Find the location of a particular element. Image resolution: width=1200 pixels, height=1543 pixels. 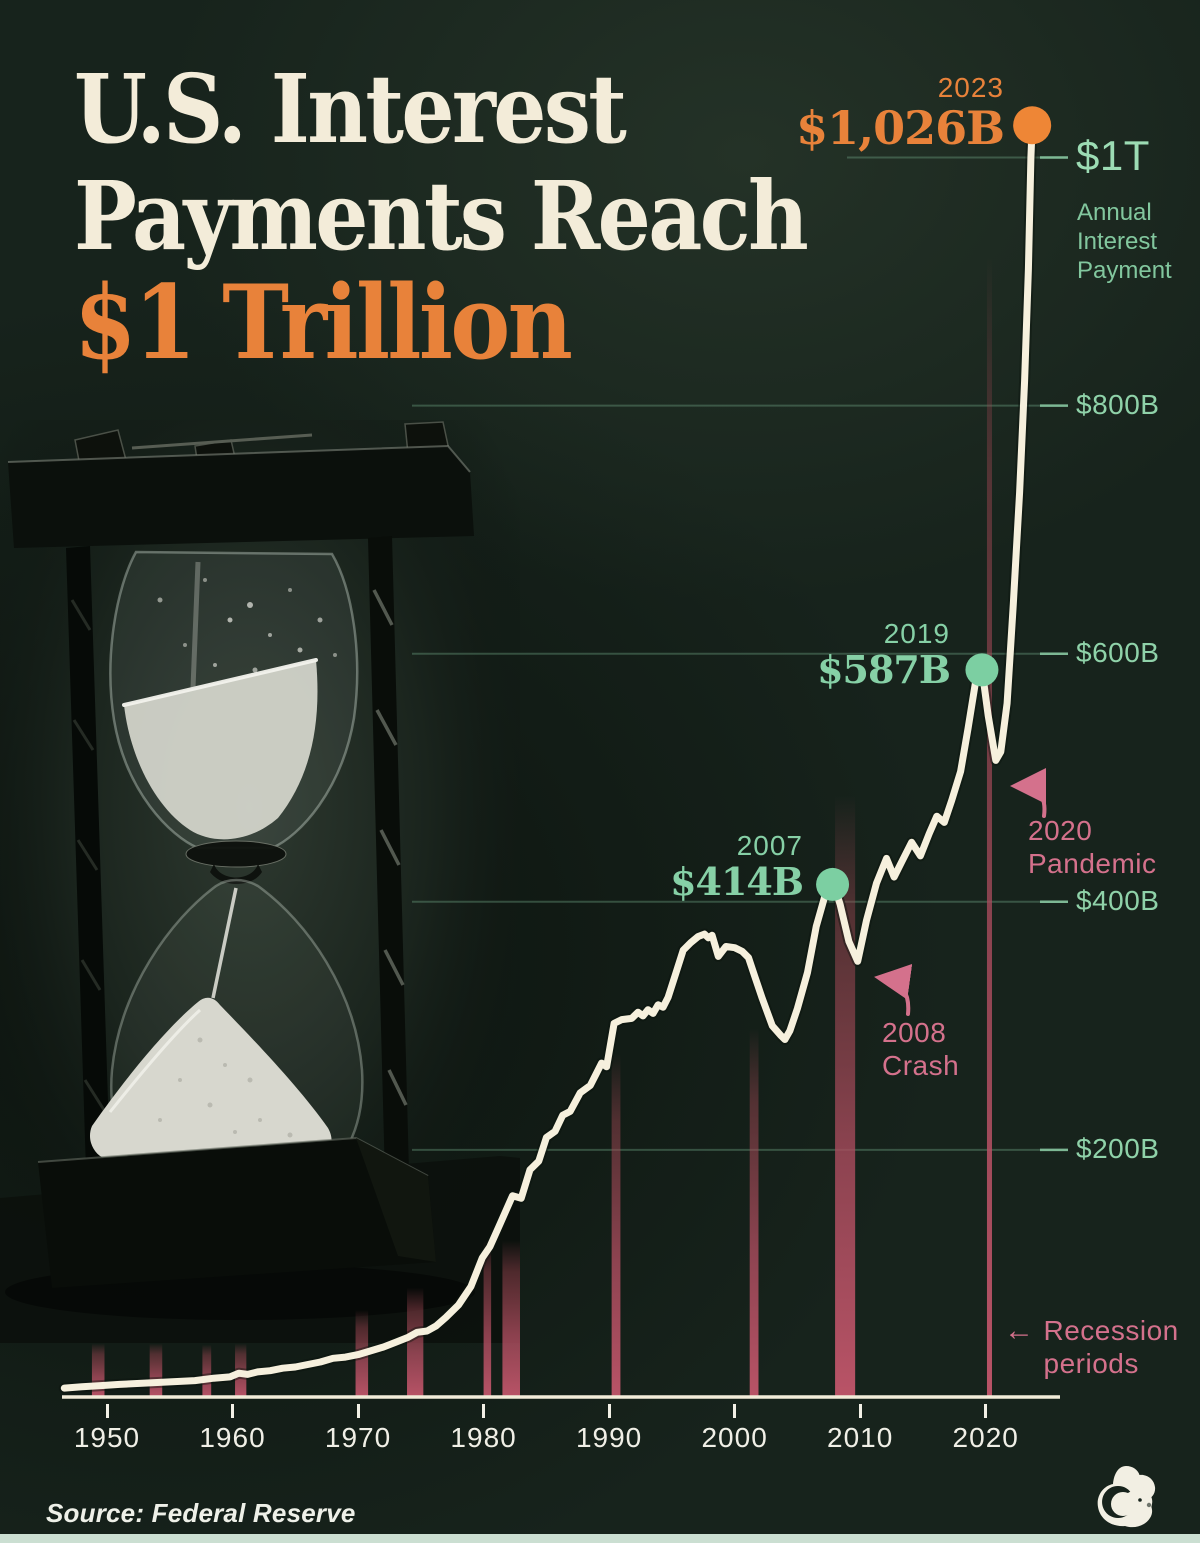

pandemic-arrow is located at coordinates (1028, 793).